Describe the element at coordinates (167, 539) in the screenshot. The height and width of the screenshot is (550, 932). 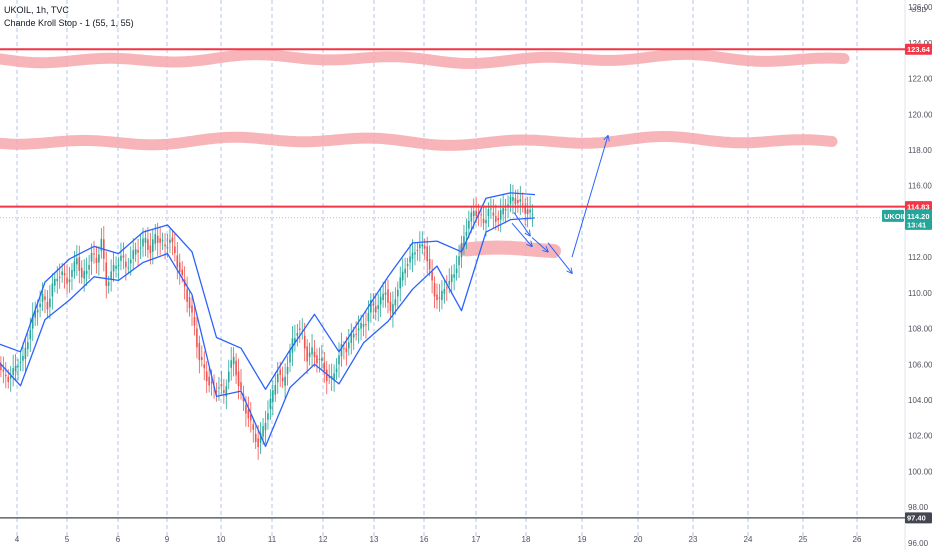
I see `time-tick-label: 9` at that location.